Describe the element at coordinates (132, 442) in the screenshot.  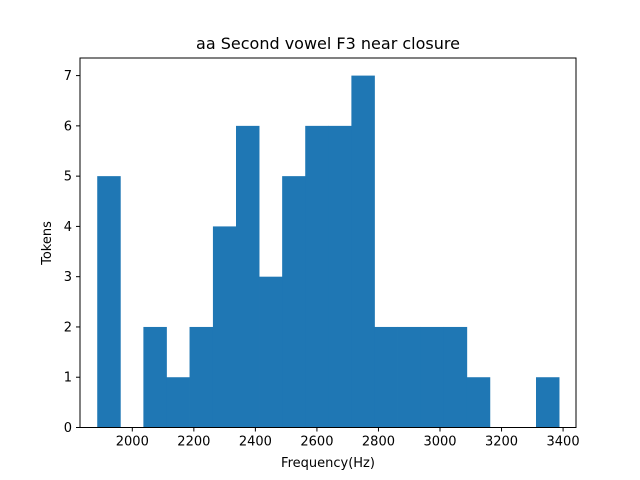
I see `x-tick-label: 2000` at that location.